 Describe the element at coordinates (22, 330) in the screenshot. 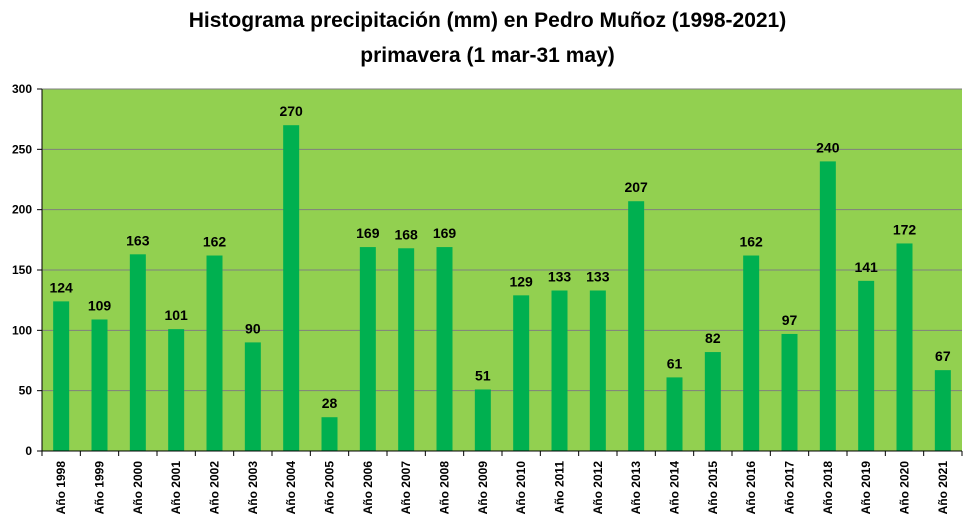

I see `y-tick-label: 100` at that location.